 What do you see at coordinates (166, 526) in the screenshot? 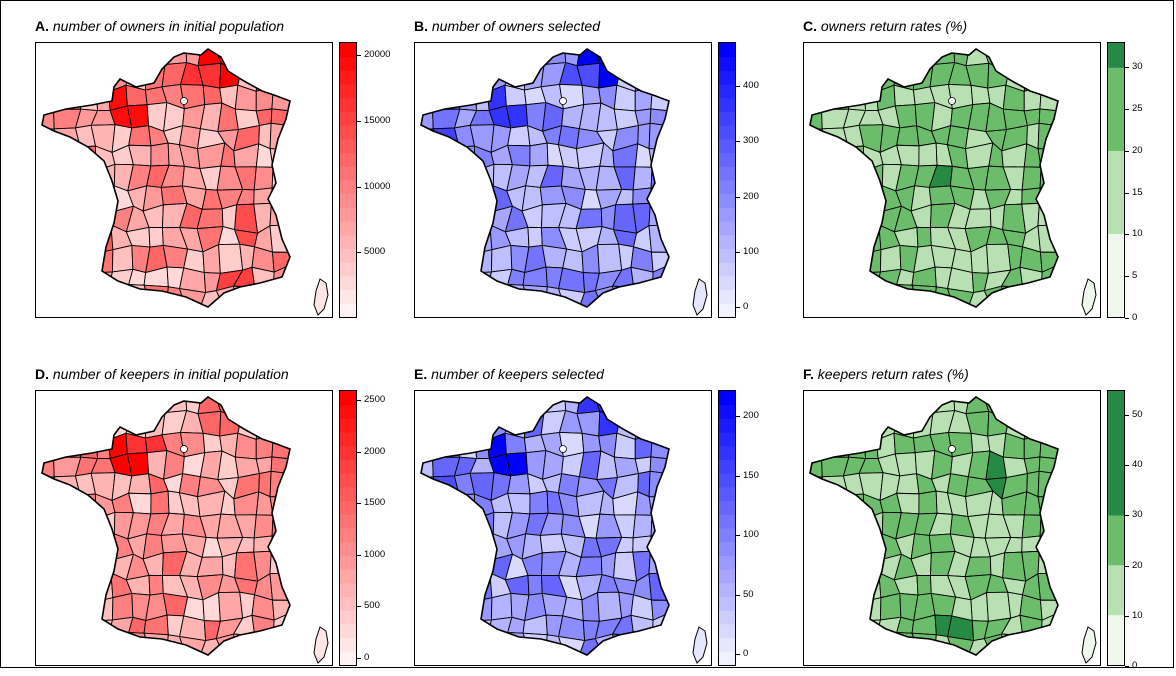
I see `france-outline` at bounding box center [166, 526].